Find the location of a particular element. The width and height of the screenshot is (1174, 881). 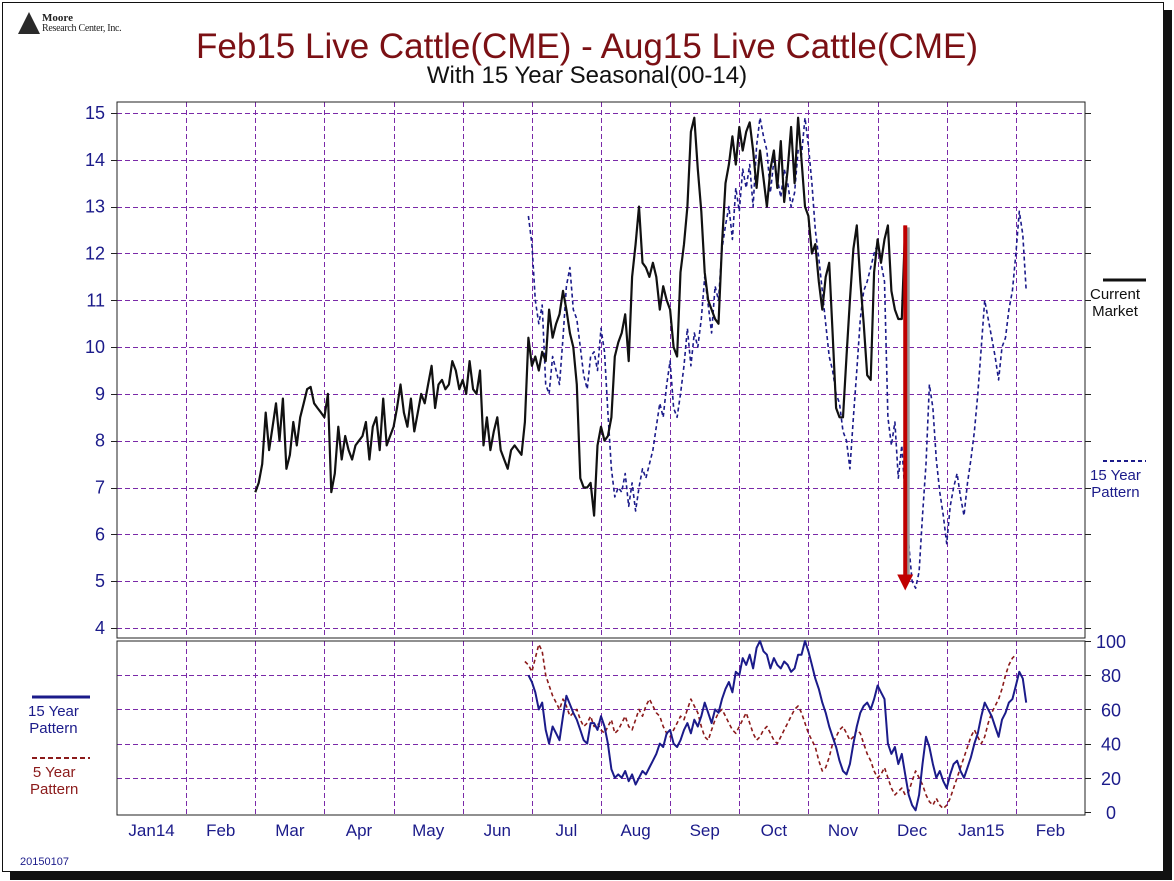

legend-current-line2: Market is located at coordinates (1115, 311).